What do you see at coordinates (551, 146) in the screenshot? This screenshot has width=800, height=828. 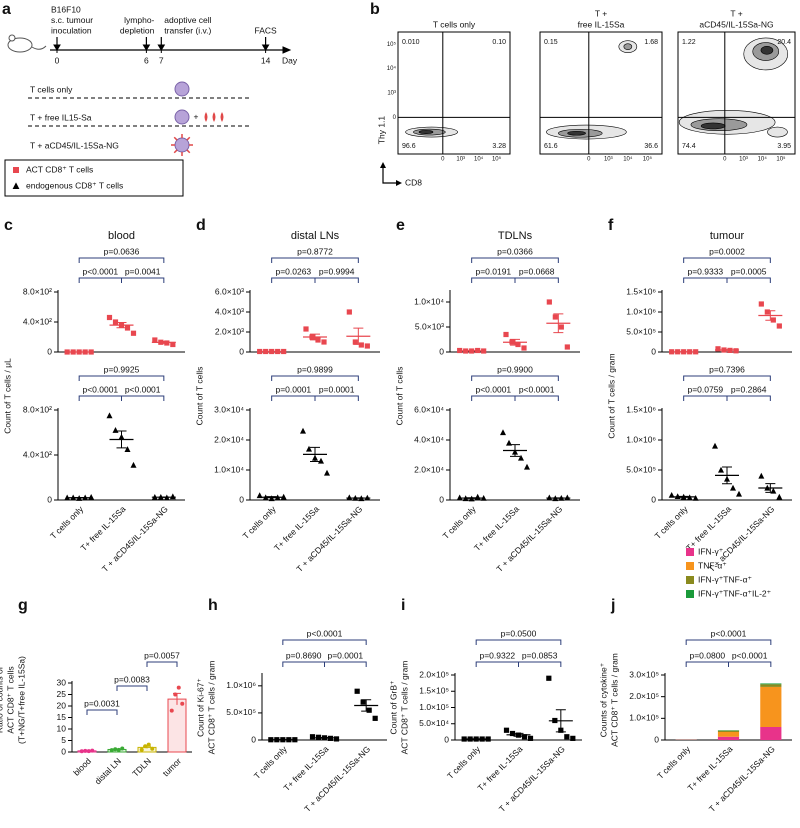 I see `quadrant-value: 61.6` at bounding box center [551, 146].